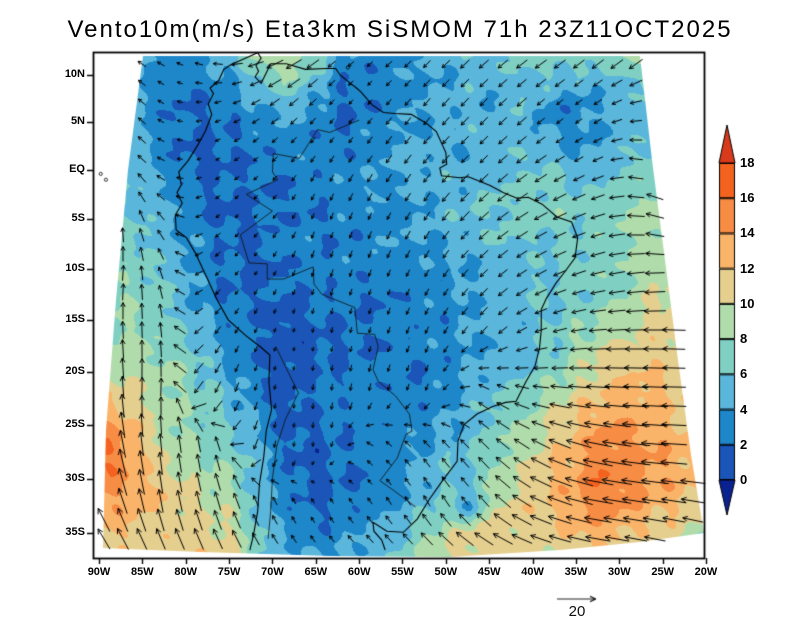 This screenshot has height=618, width=800. What do you see at coordinates (744, 374) in the screenshot?
I see `colorbar-tick-label: 6` at bounding box center [744, 374].